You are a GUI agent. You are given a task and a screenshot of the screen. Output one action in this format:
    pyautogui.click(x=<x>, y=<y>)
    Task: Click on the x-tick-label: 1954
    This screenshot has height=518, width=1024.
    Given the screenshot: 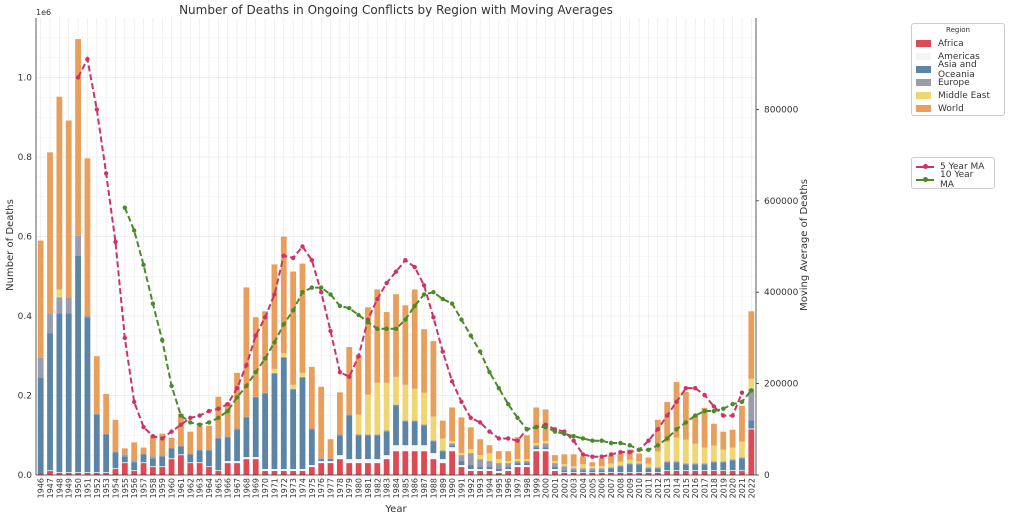 What is the action you would take?
    pyautogui.click(x=115, y=488)
    